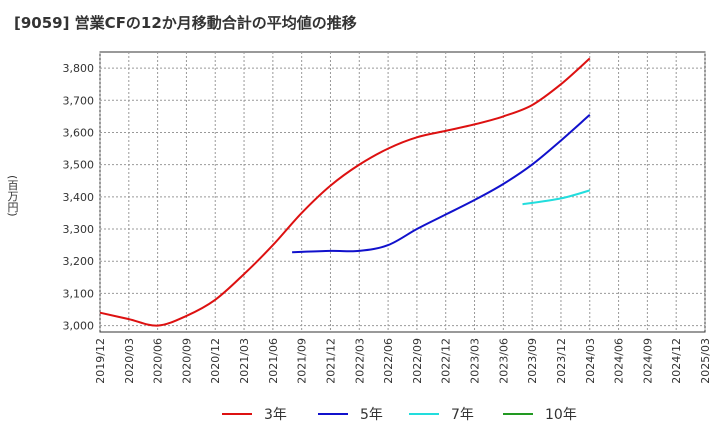  Describe the element at coordinates (79, 165) in the screenshot. I see `y-tick-label: 3,500` at that location.